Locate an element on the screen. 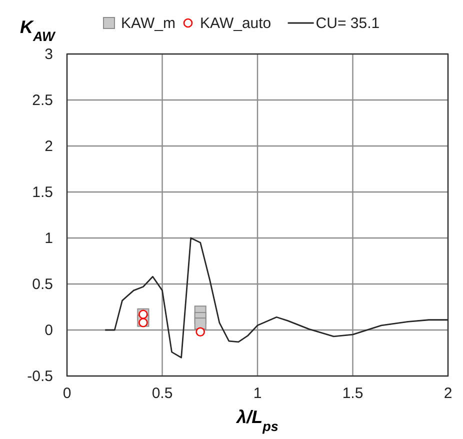  y-tick-label: 0 is located at coordinates (48, 330).